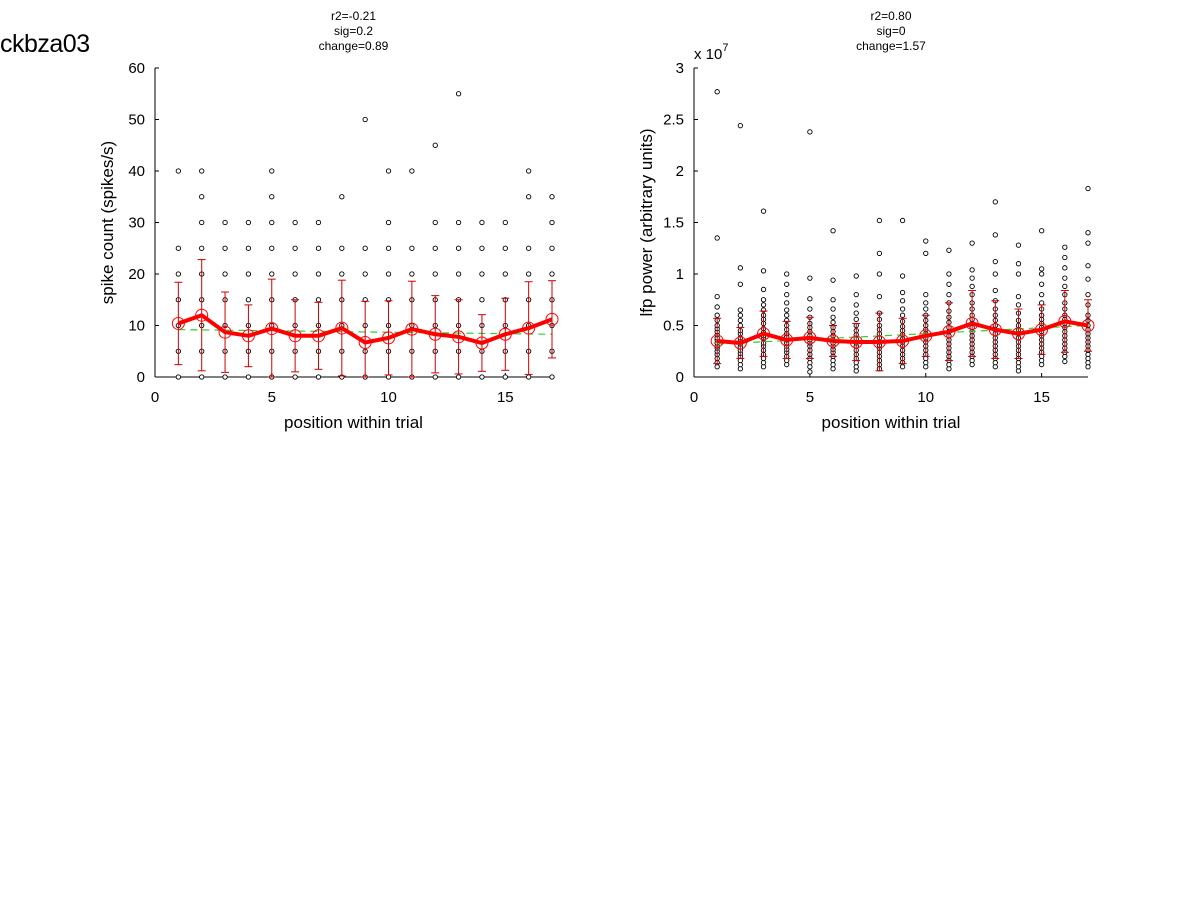 This screenshot has width=1200, height=901. I want to click on y-tick-label: 2, so click(680, 171).